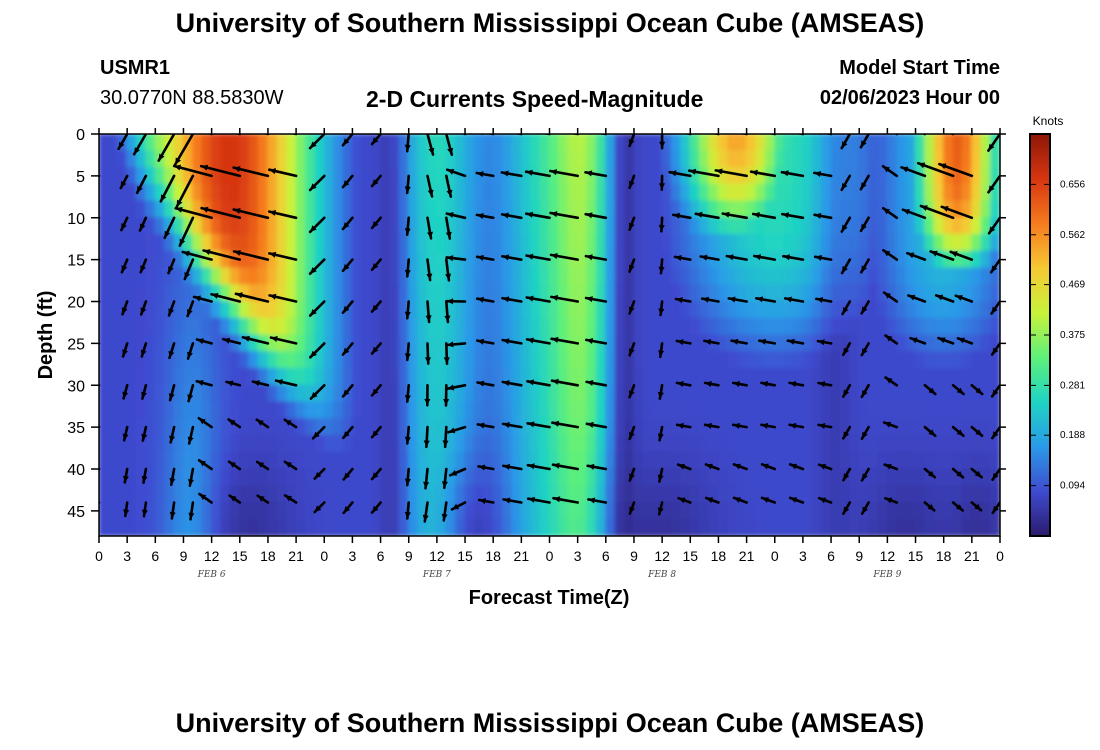 The height and width of the screenshot is (750, 1100). I want to click on x-tick-label: 6, so click(831, 556).